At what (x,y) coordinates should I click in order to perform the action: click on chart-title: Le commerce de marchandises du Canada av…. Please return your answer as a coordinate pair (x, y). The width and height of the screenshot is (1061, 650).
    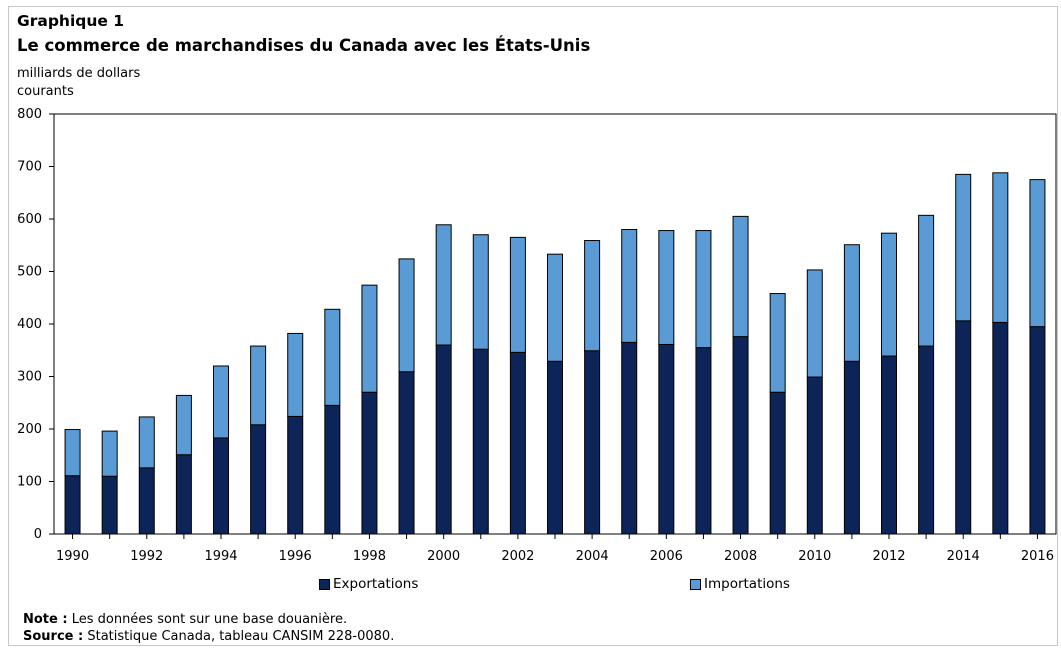
    Looking at the image, I should click on (304, 45).